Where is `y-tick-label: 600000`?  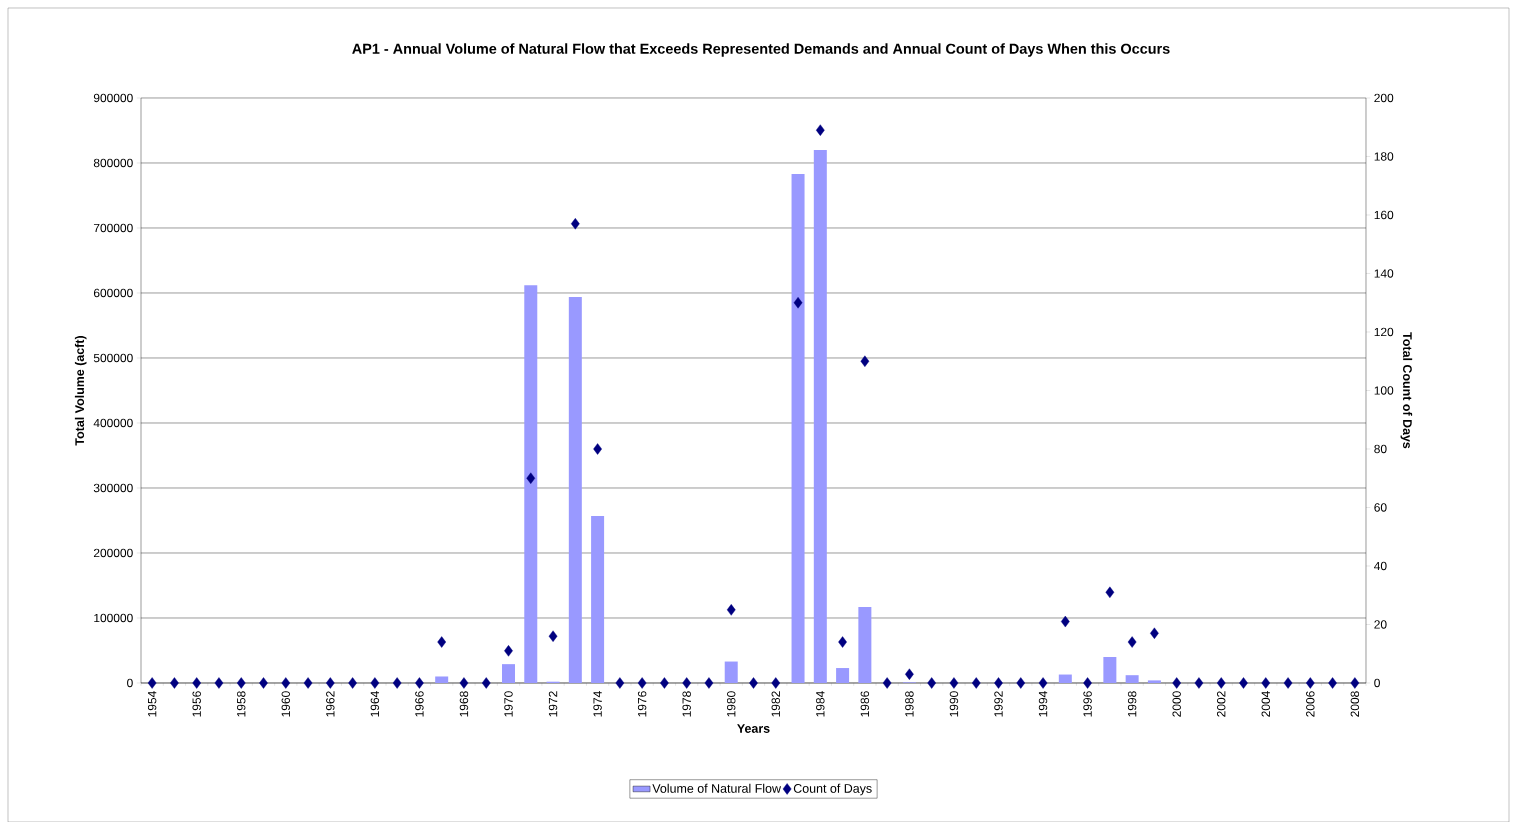 y-tick-label: 600000 is located at coordinates (113, 293).